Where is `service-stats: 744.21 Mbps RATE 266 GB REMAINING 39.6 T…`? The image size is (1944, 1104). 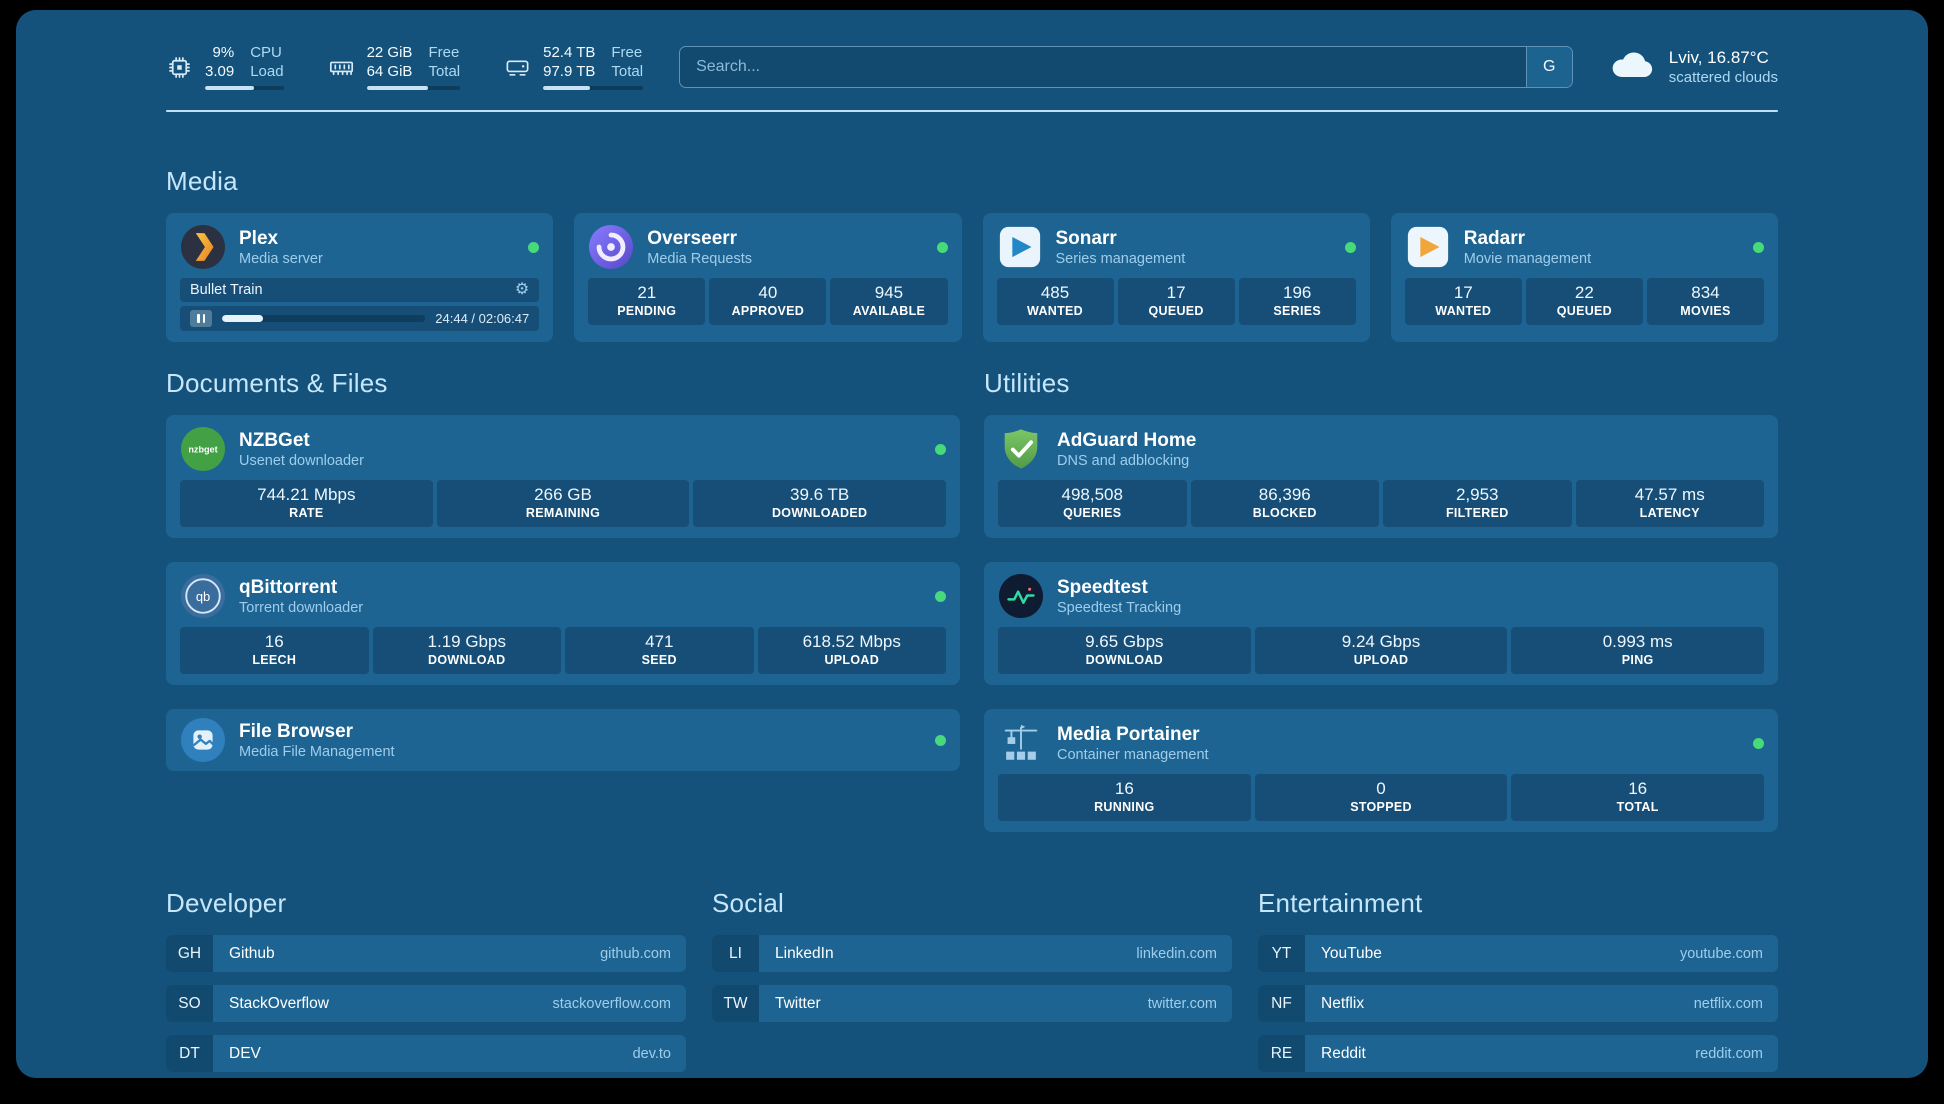 service-stats: 744.21 Mbps RATE 266 GB REMAINING 39.6 T… is located at coordinates (563, 503).